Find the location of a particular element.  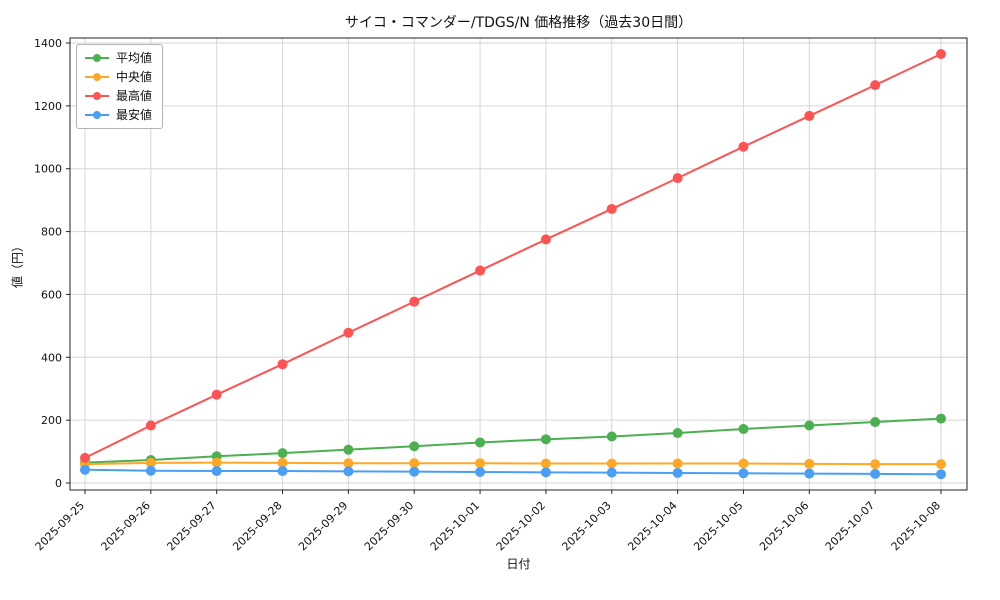

legend-label-min: 最安値 is located at coordinates (134, 115).